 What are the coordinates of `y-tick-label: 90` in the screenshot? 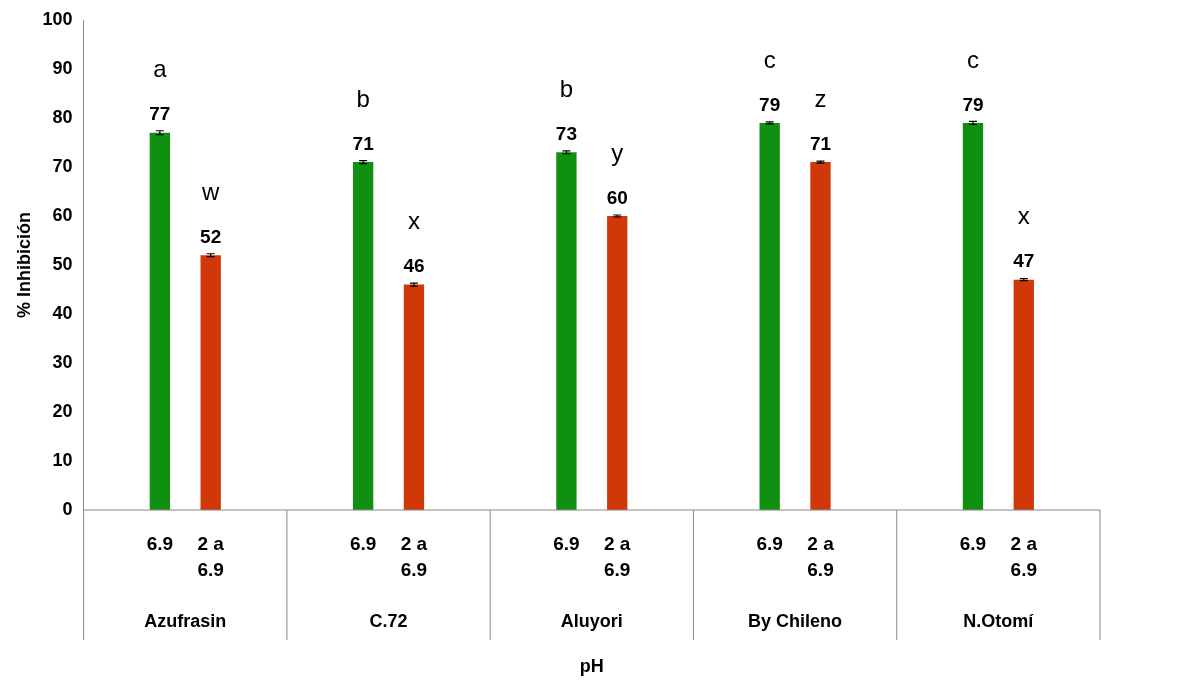 It's located at (62, 67).